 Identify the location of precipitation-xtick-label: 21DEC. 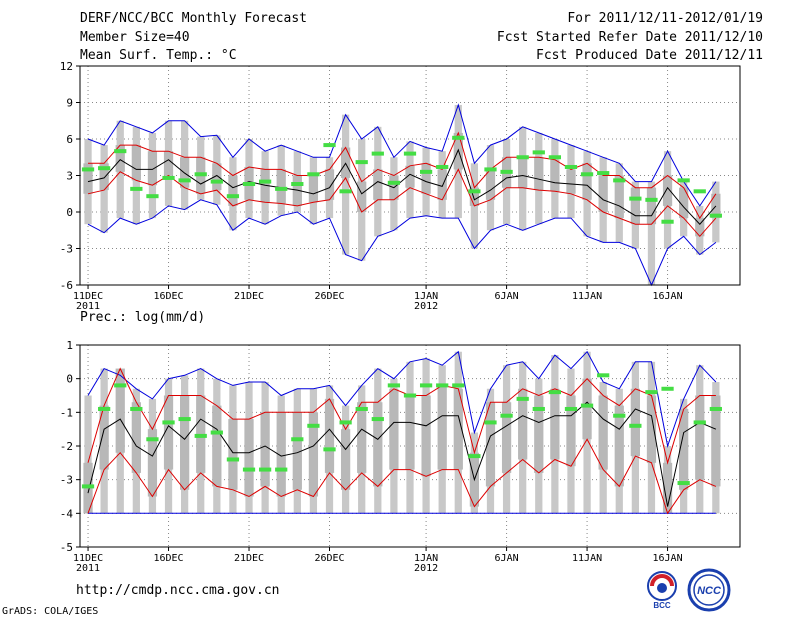
(249, 558).